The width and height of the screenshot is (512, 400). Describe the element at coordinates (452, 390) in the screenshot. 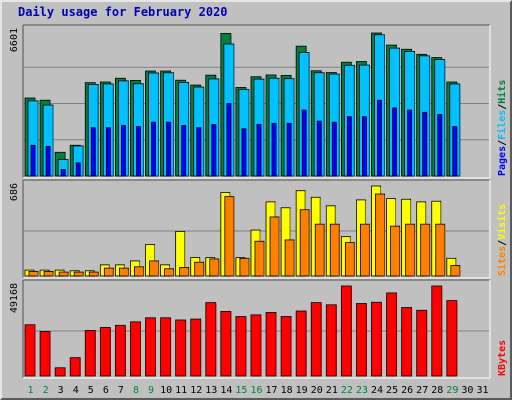

I see `day-label-29: 29` at that location.